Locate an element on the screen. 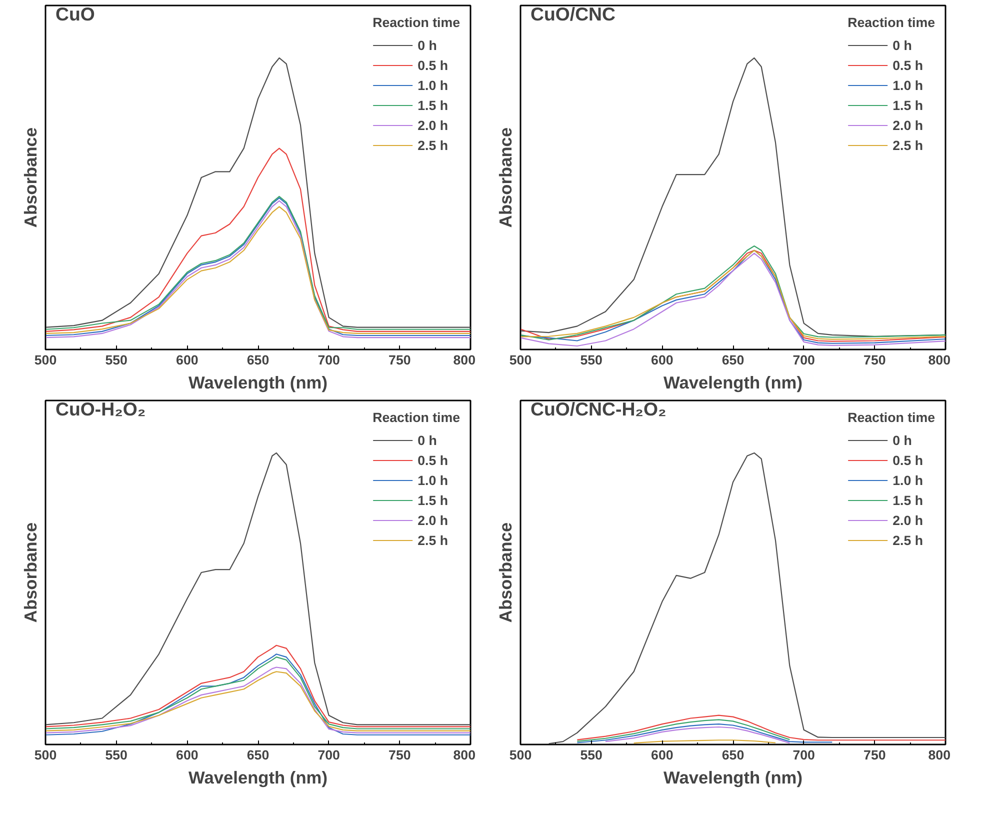 The height and width of the screenshot is (830, 984). chart-title: CuO-H₂O₂ is located at coordinates (101, 409).